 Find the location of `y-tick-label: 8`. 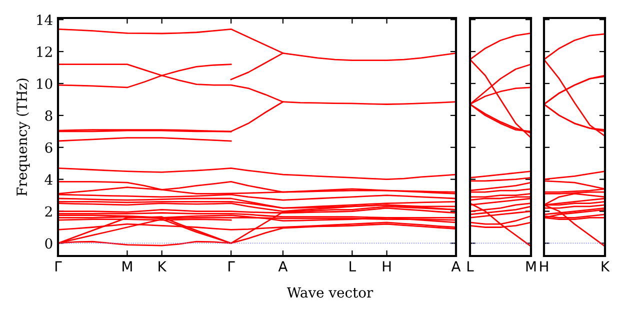

y-tick-label: 8 is located at coordinates (48, 115).